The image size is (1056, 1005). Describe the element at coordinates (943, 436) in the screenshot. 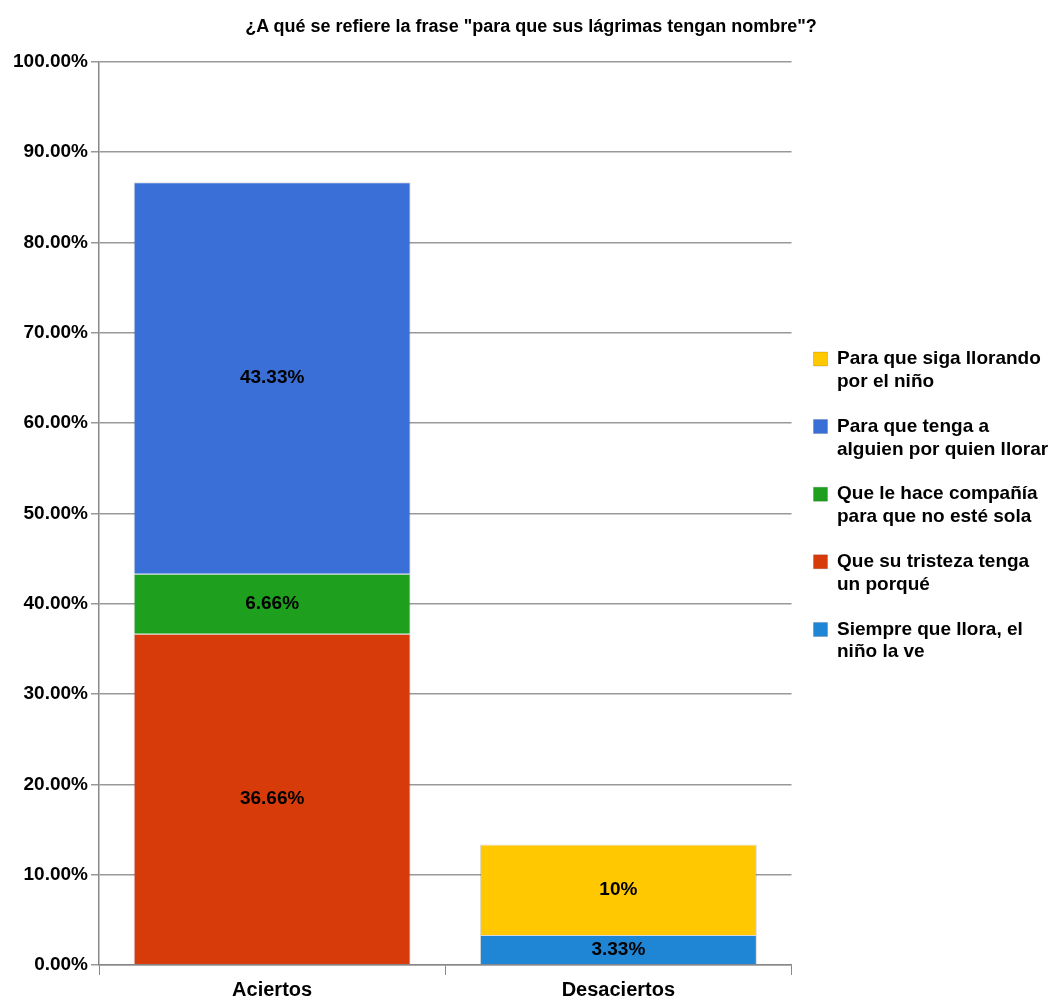

I see `legend-label: Para que tenga a alguien por quien llorar` at that location.